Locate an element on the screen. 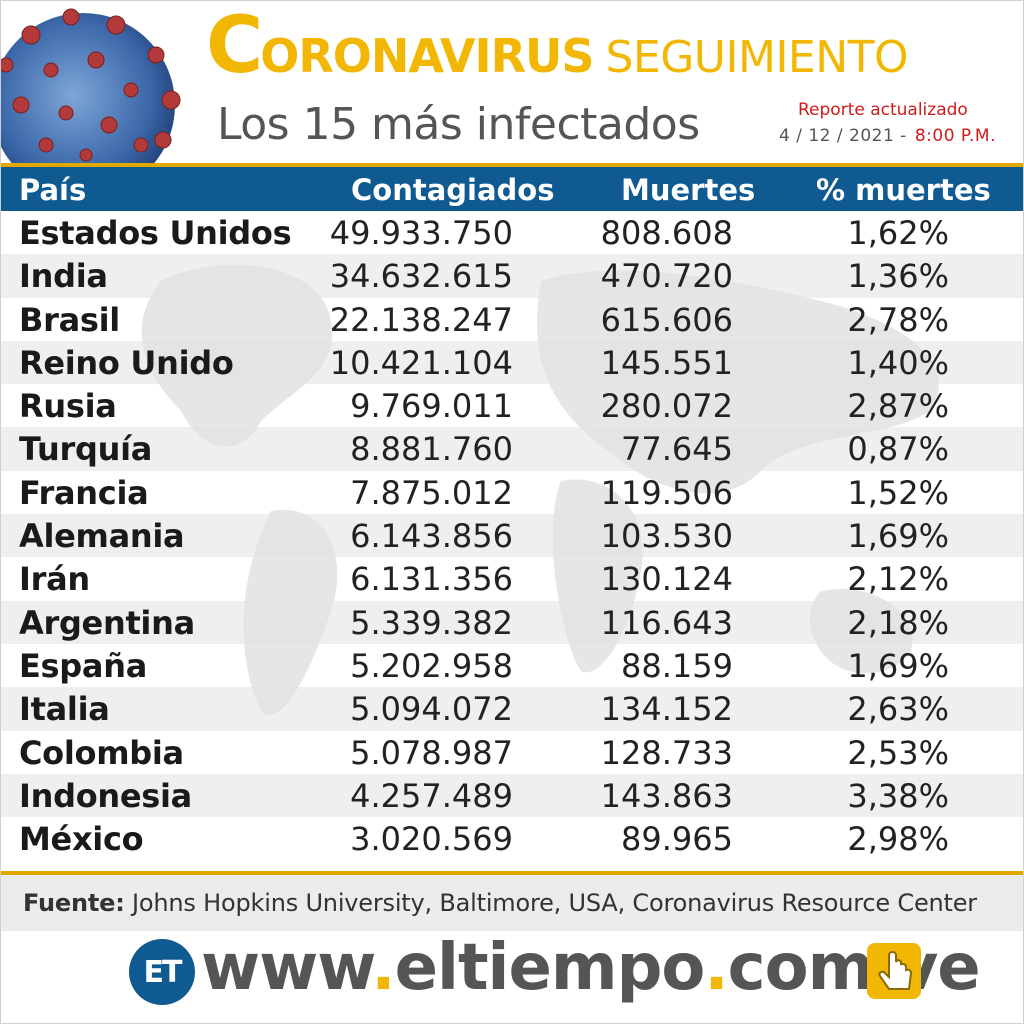 The image size is (1024, 1024). cell-deaths: 77.645 is located at coordinates (677, 449).